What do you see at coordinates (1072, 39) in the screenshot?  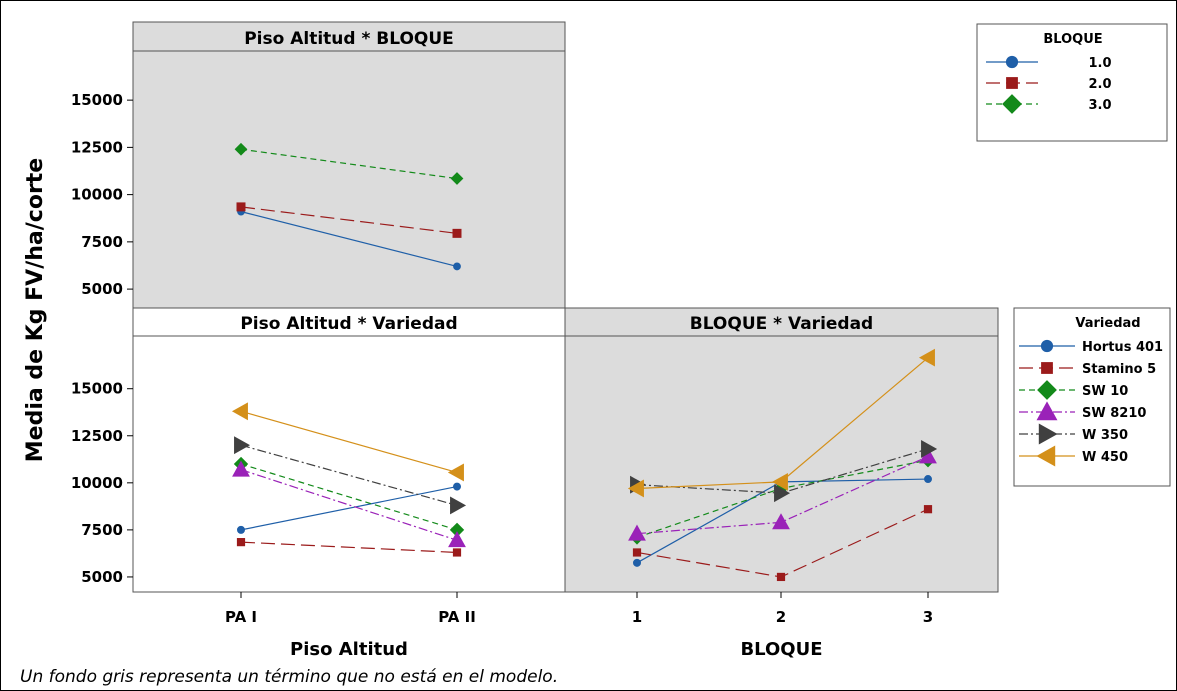 I see `legend-title: BLOQUE` at bounding box center [1072, 39].